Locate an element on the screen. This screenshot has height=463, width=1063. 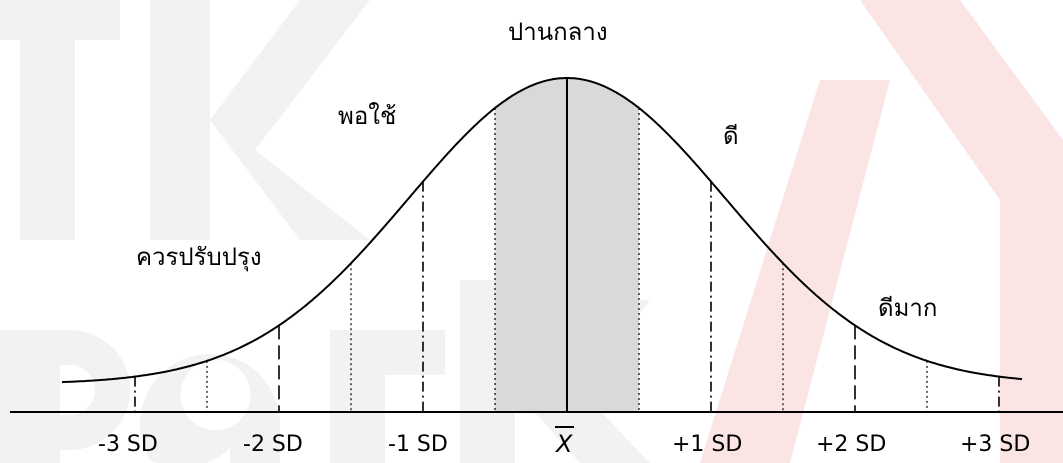
axis-label-plus-2sd: +2 SD is located at coordinates (851, 444).